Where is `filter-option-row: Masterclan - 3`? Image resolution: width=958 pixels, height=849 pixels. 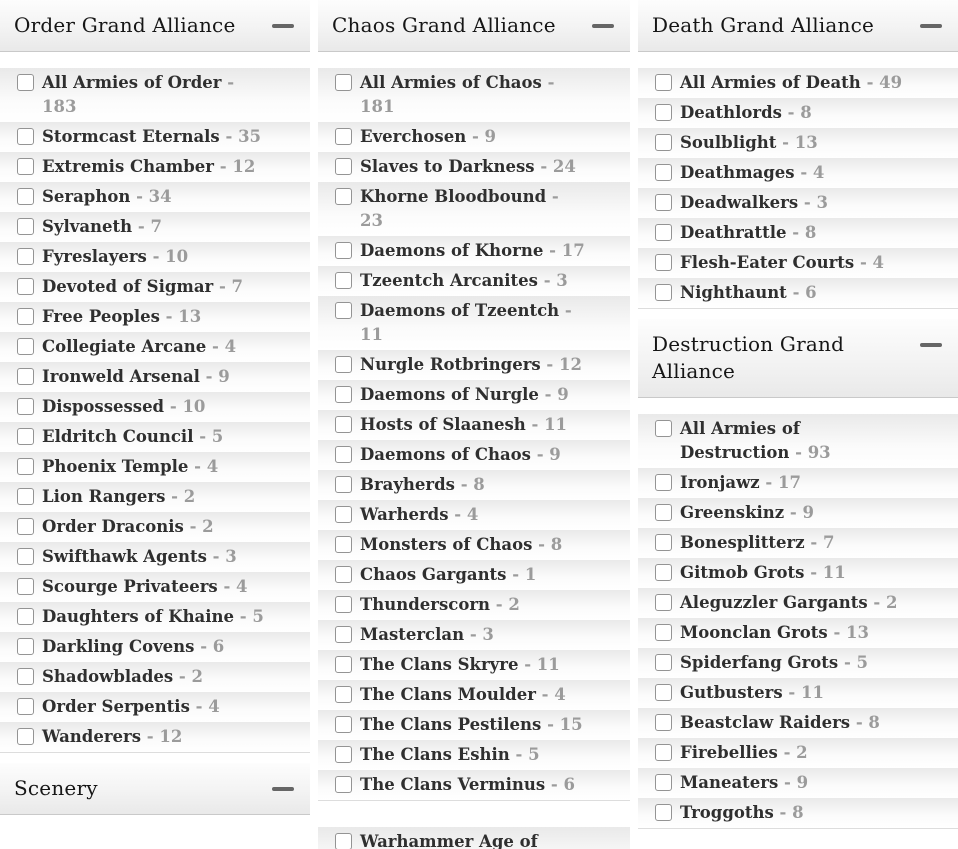 filter-option-row: Masterclan - 3 is located at coordinates (474, 635).